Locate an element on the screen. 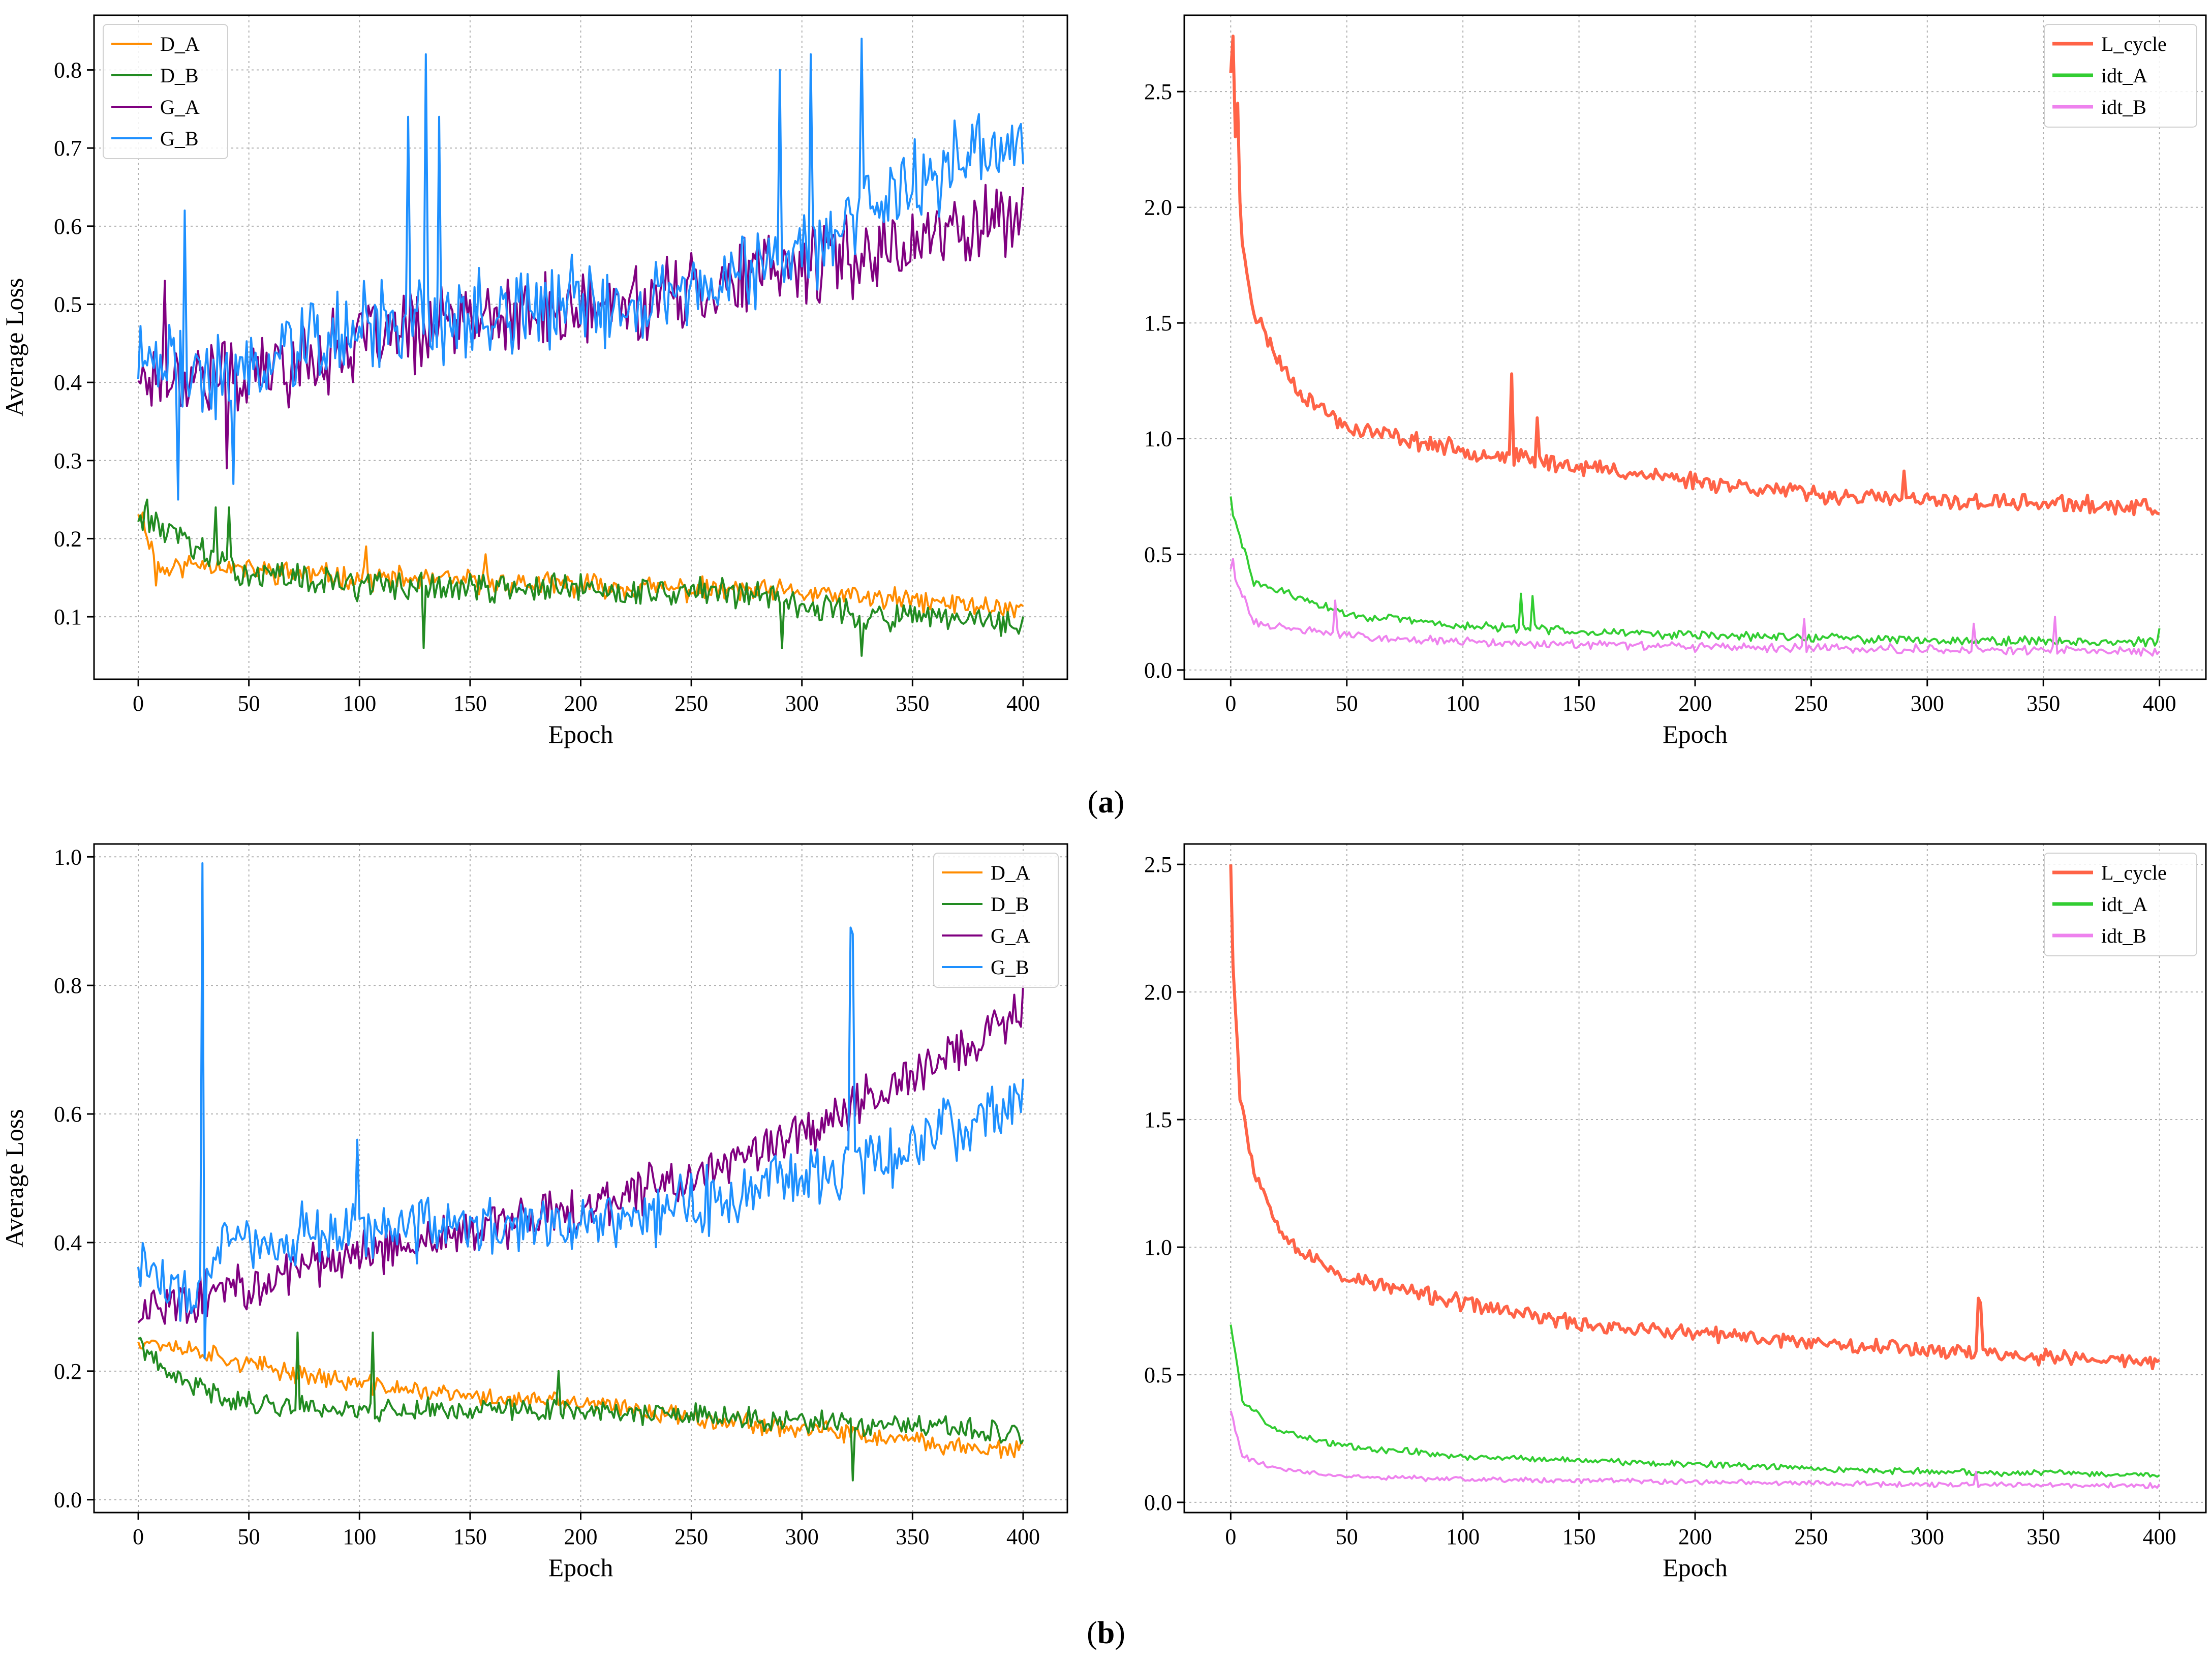 This screenshot has width=2212, height=1660. series-lines is located at coordinates (580, 347).